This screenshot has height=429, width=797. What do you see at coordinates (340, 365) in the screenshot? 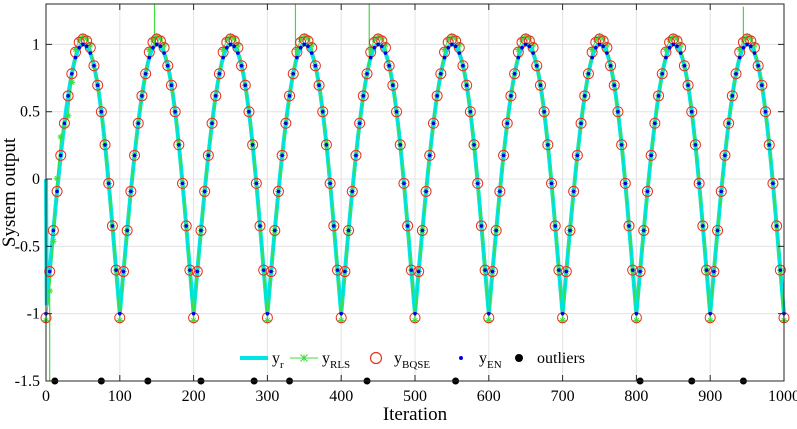
I see `legend-label-sub: RLS` at bounding box center [340, 365].